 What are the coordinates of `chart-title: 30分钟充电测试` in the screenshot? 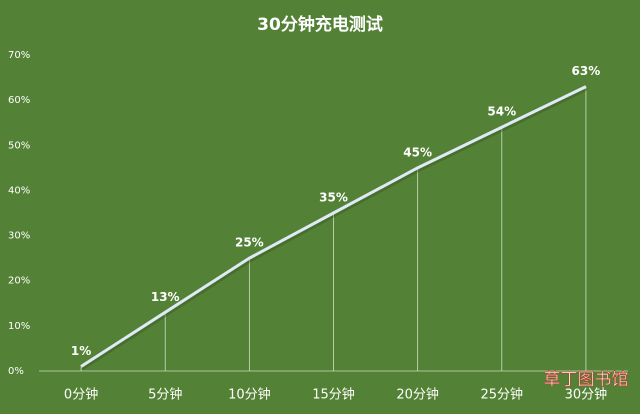 It's located at (320, 24).